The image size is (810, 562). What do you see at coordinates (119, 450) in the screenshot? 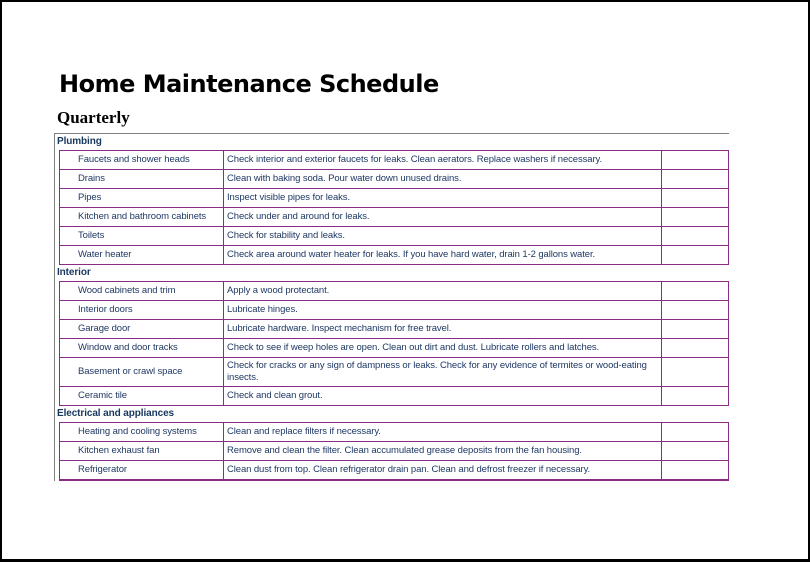
I see `item-cell: Kitchen exhaust fan` at bounding box center [119, 450].